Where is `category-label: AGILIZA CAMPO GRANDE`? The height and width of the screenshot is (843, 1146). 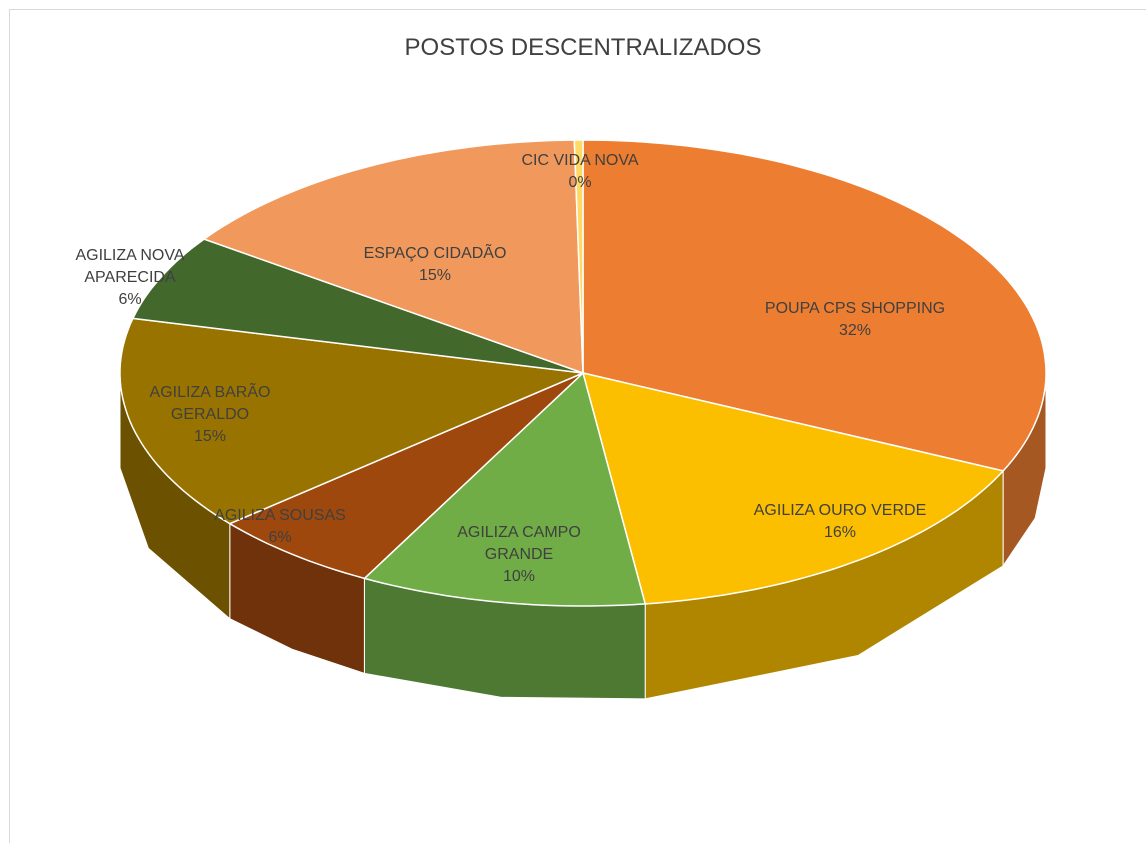 category-label: AGILIZA CAMPO GRANDE is located at coordinates (519, 543).